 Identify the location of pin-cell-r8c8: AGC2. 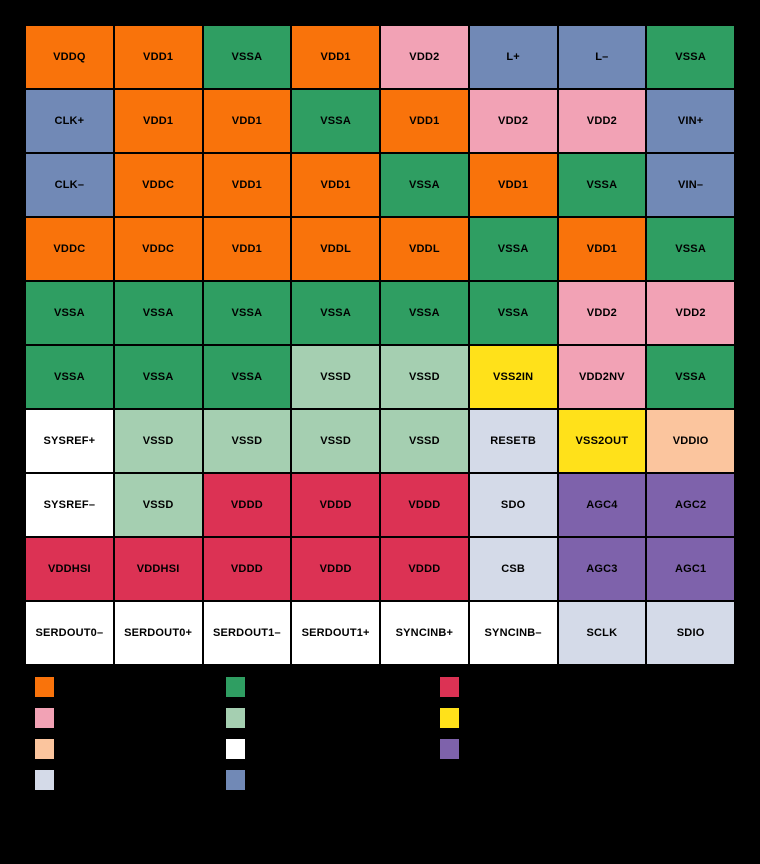
(690, 505).